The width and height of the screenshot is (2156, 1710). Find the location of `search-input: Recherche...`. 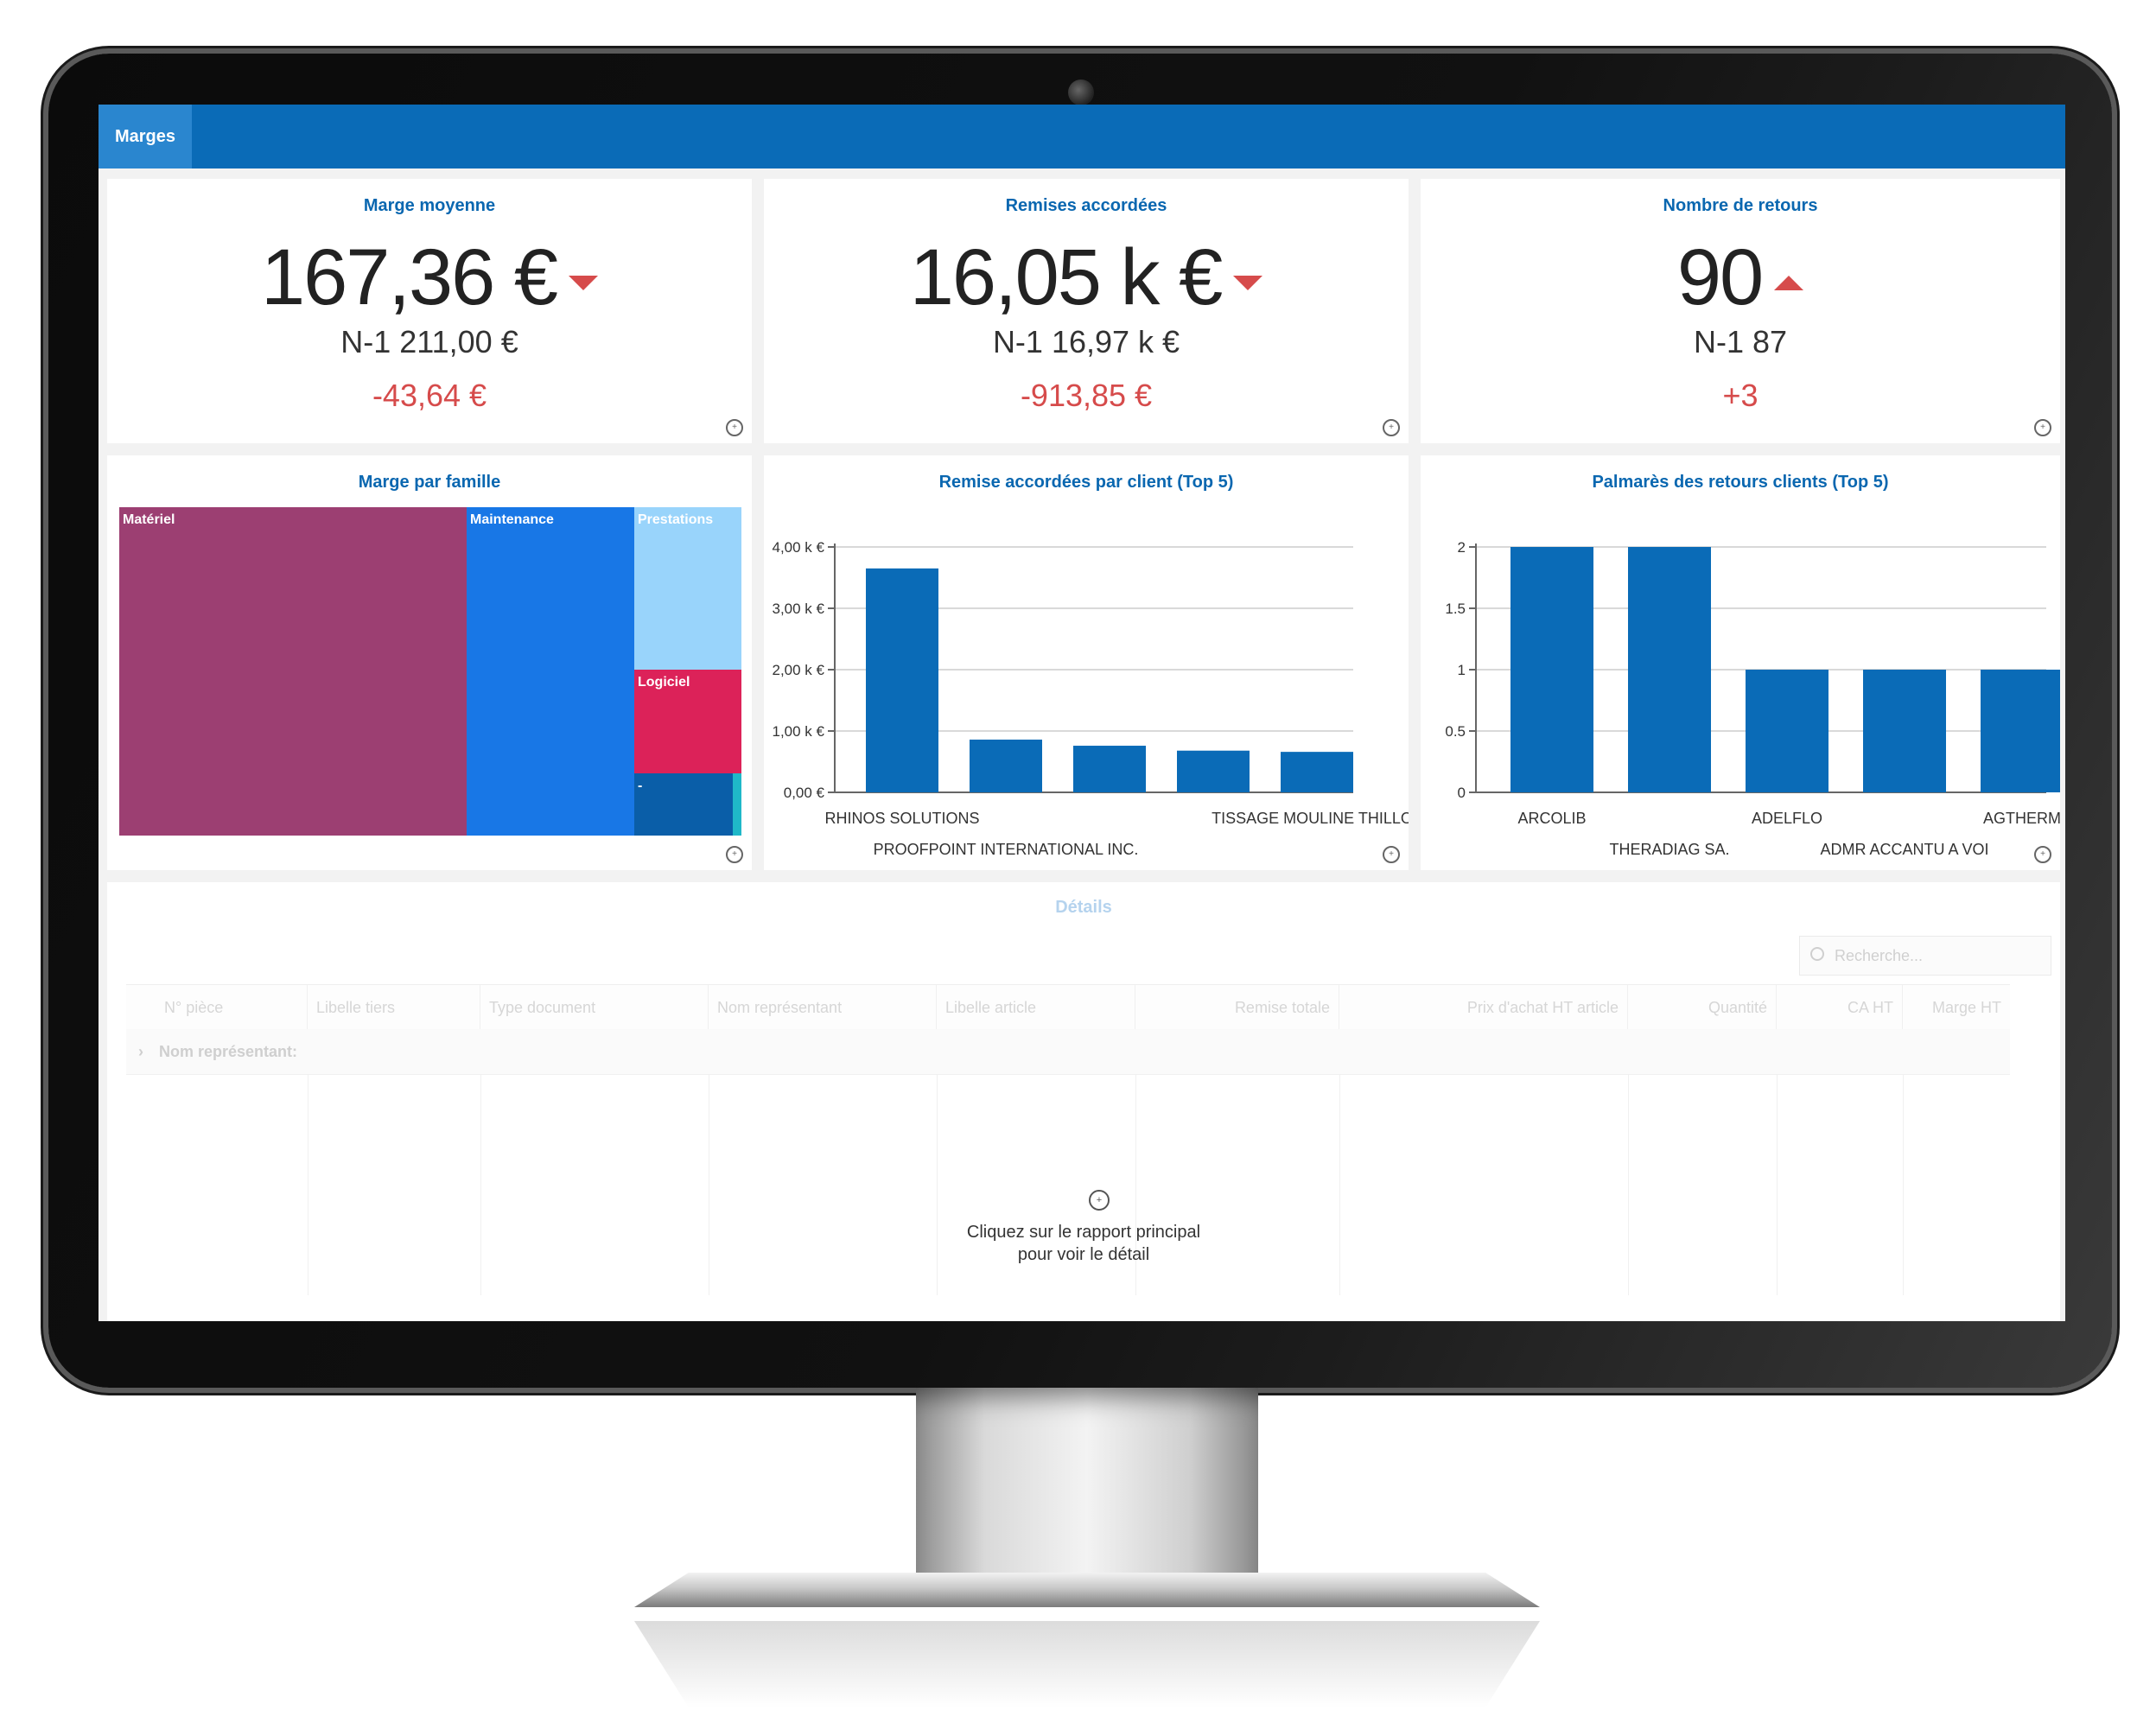

search-input: Recherche... is located at coordinates (1925, 956).